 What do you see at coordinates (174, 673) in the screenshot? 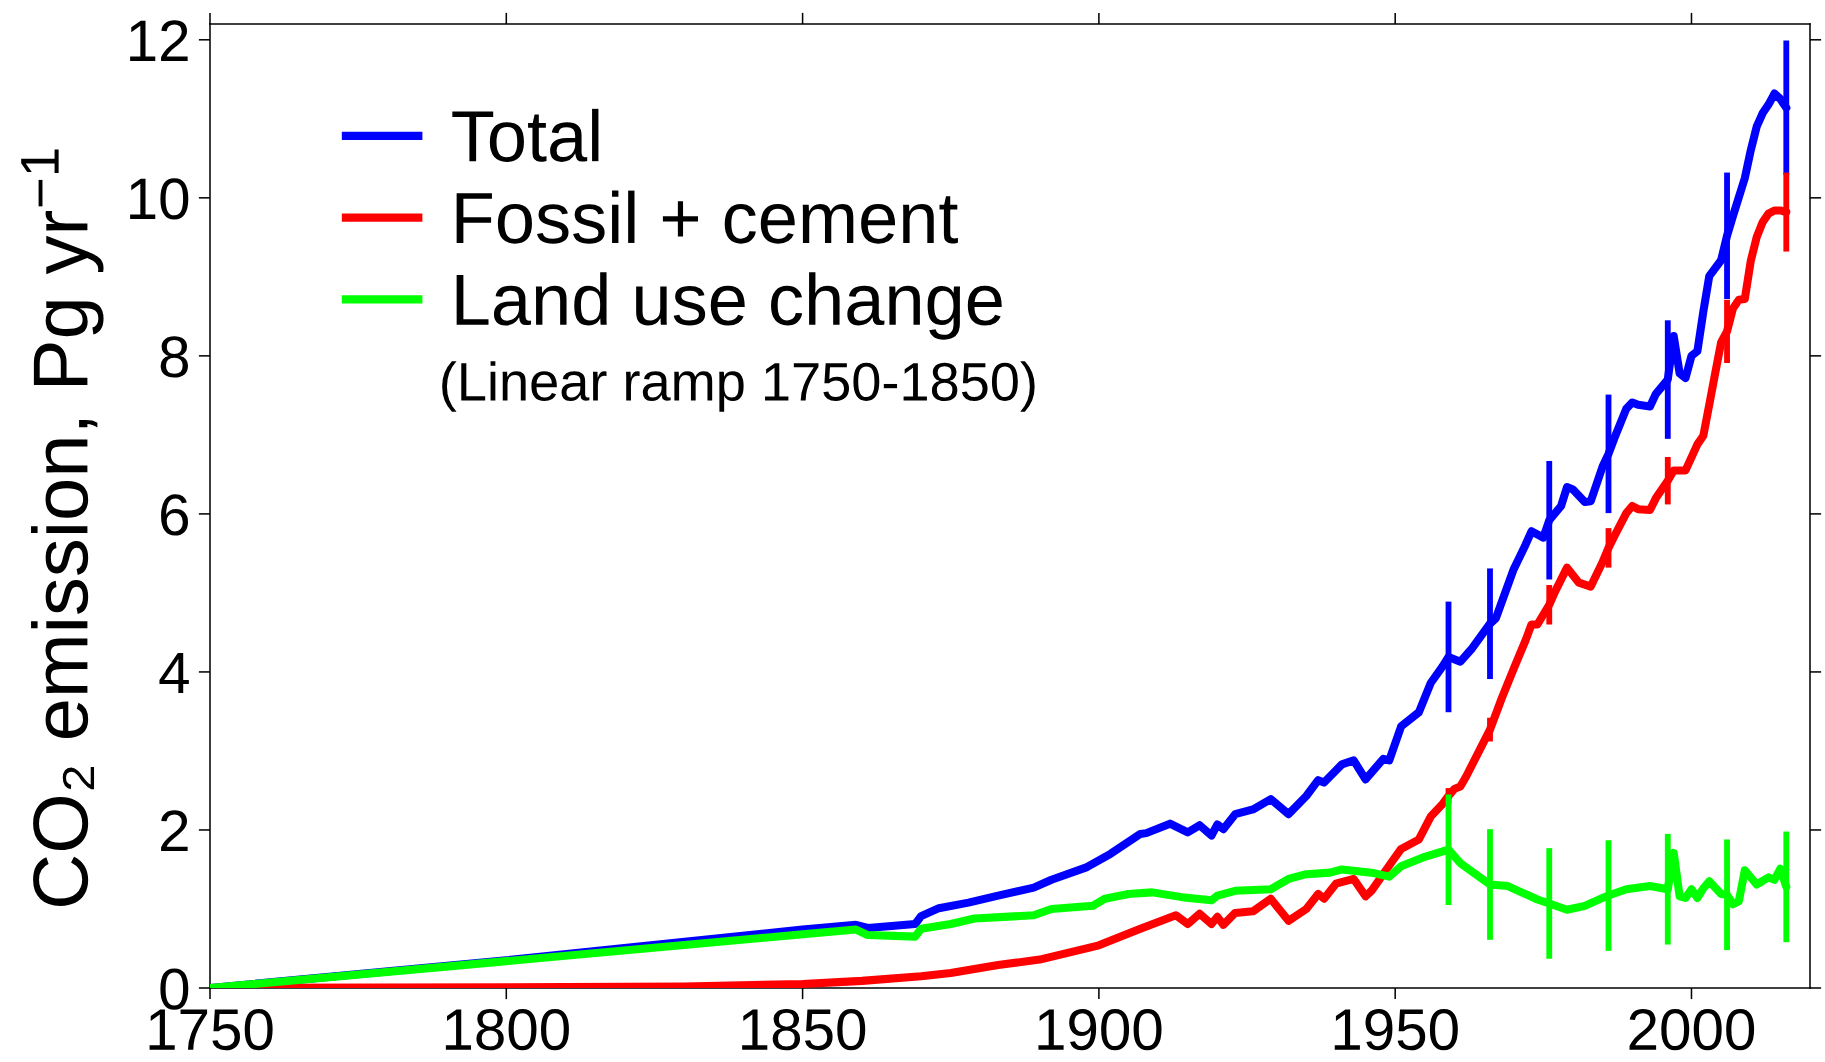
I see `y-tick-label: 4` at bounding box center [174, 673].